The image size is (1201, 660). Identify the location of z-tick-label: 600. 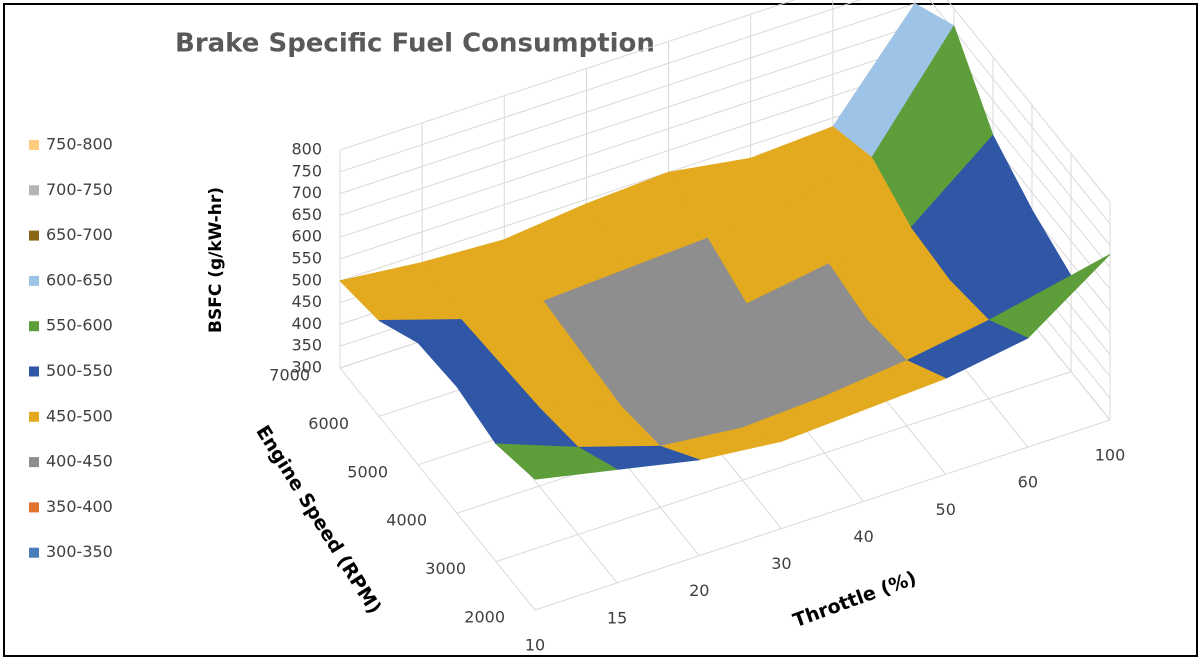
(306, 236).